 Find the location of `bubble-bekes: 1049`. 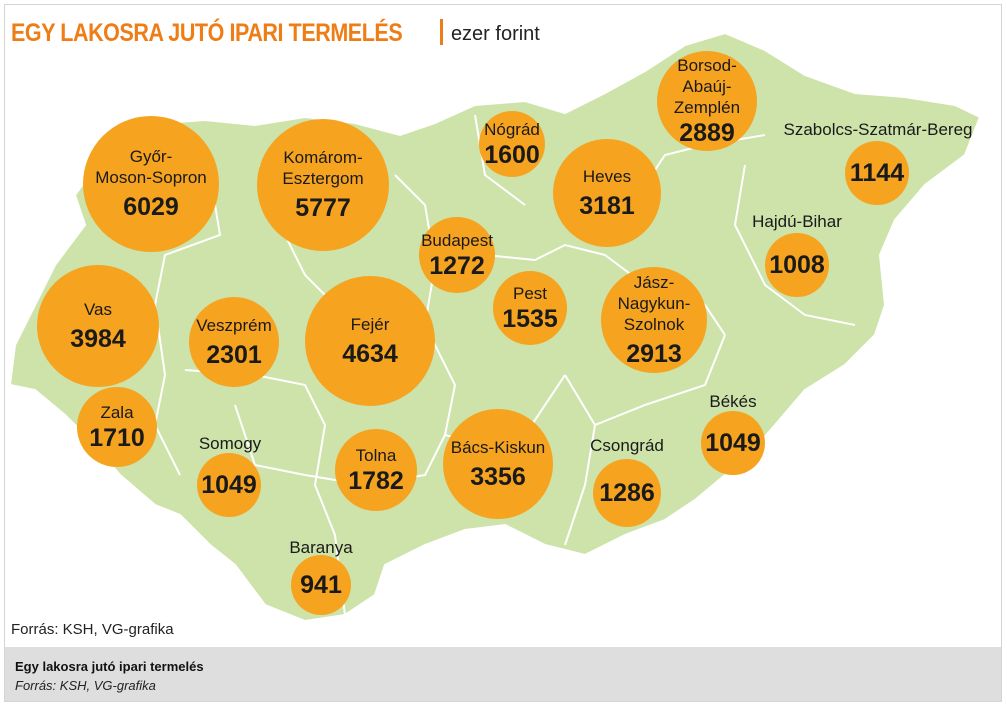

bubble-bekes: 1049 is located at coordinates (733, 443).